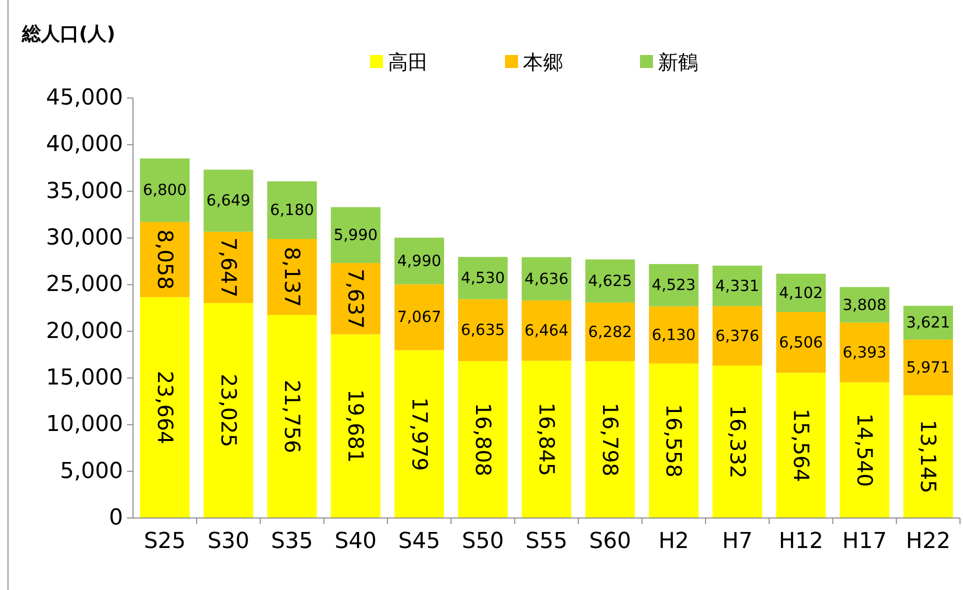 The image size is (963, 590). I want to click on data-label: 6,130, so click(674, 335).